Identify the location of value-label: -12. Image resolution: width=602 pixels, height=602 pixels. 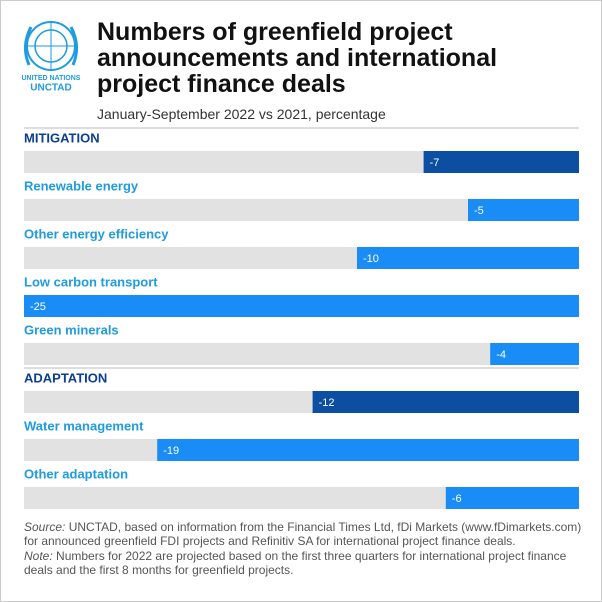
(327, 403).